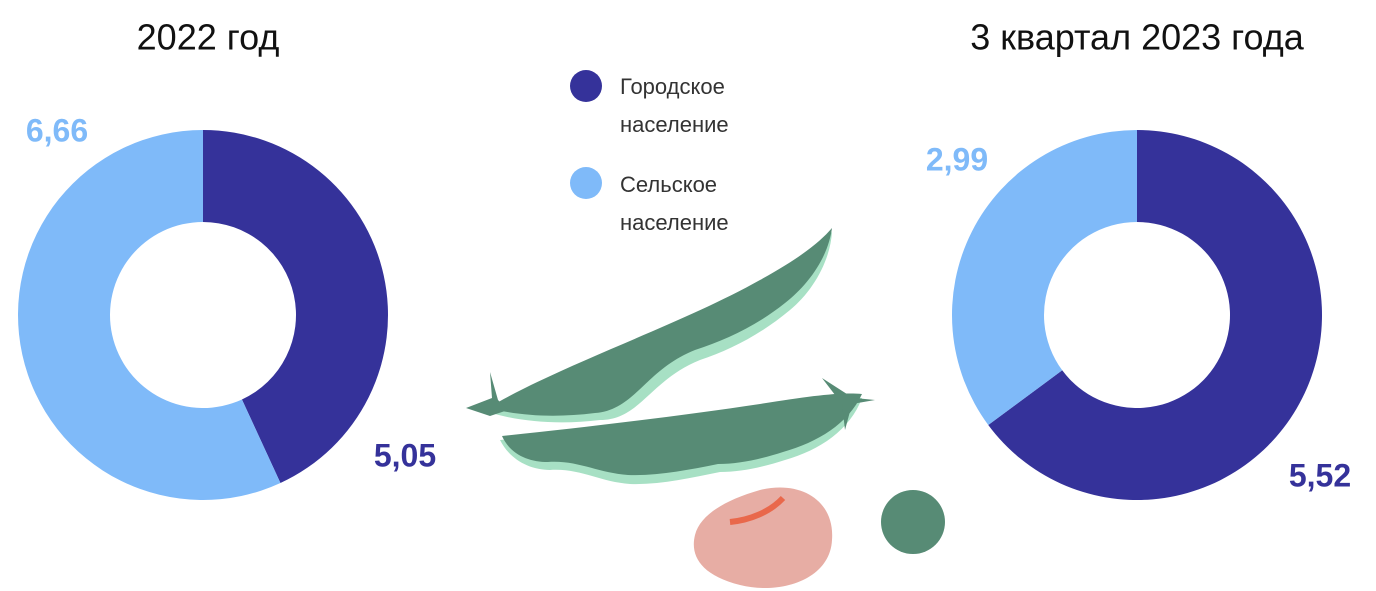 The width and height of the screenshot is (1376, 591). Describe the element at coordinates (674, 105) in the screenshot. I see `legend-label: Городское население` at that location.